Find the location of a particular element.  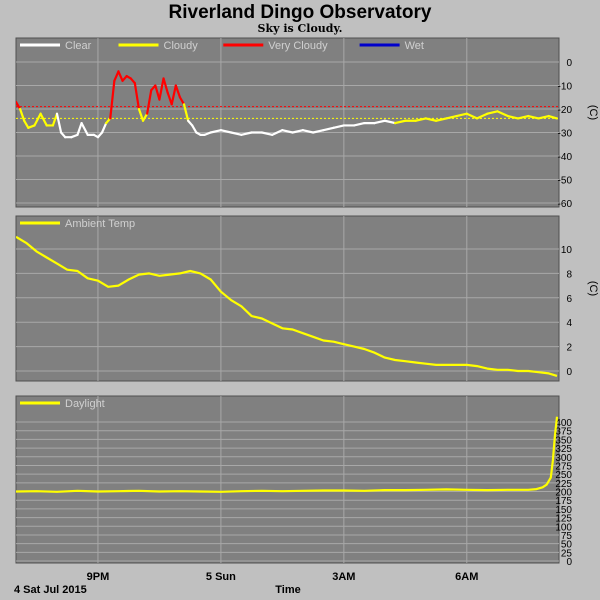

y-tick-label: 325 is located at coordinates (563, 449).